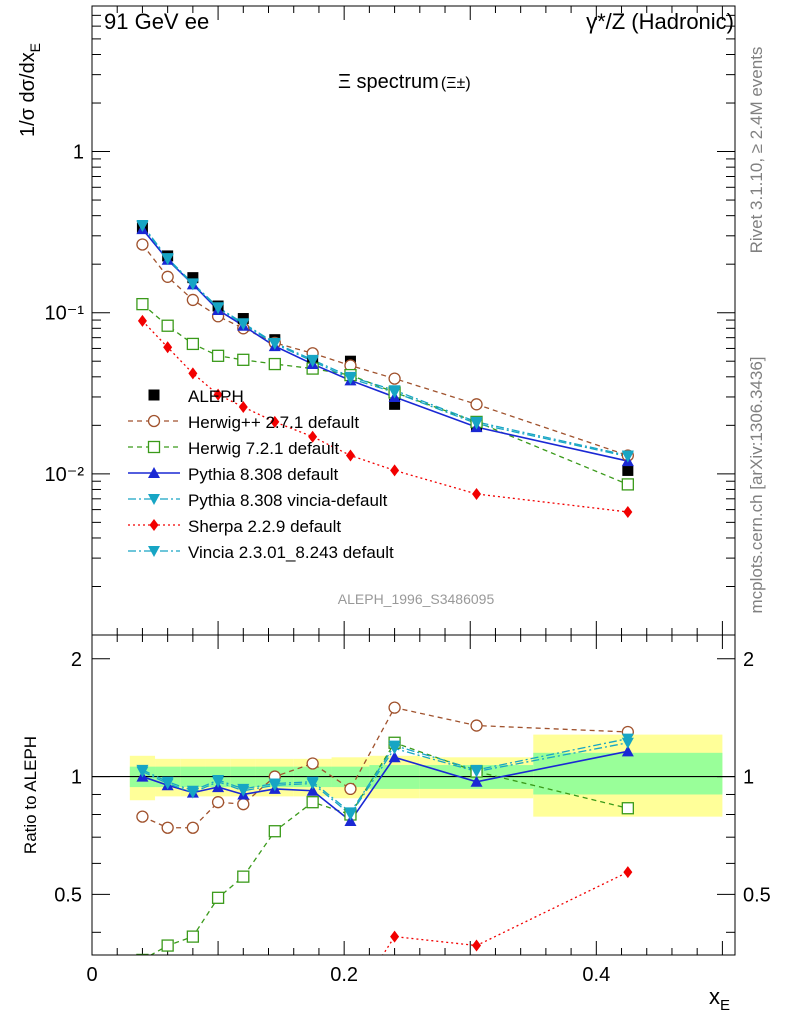  What do you see at coordinates (714, 996) in the screenshot?
I see `label-main: x` at bounding box center [714, 996].